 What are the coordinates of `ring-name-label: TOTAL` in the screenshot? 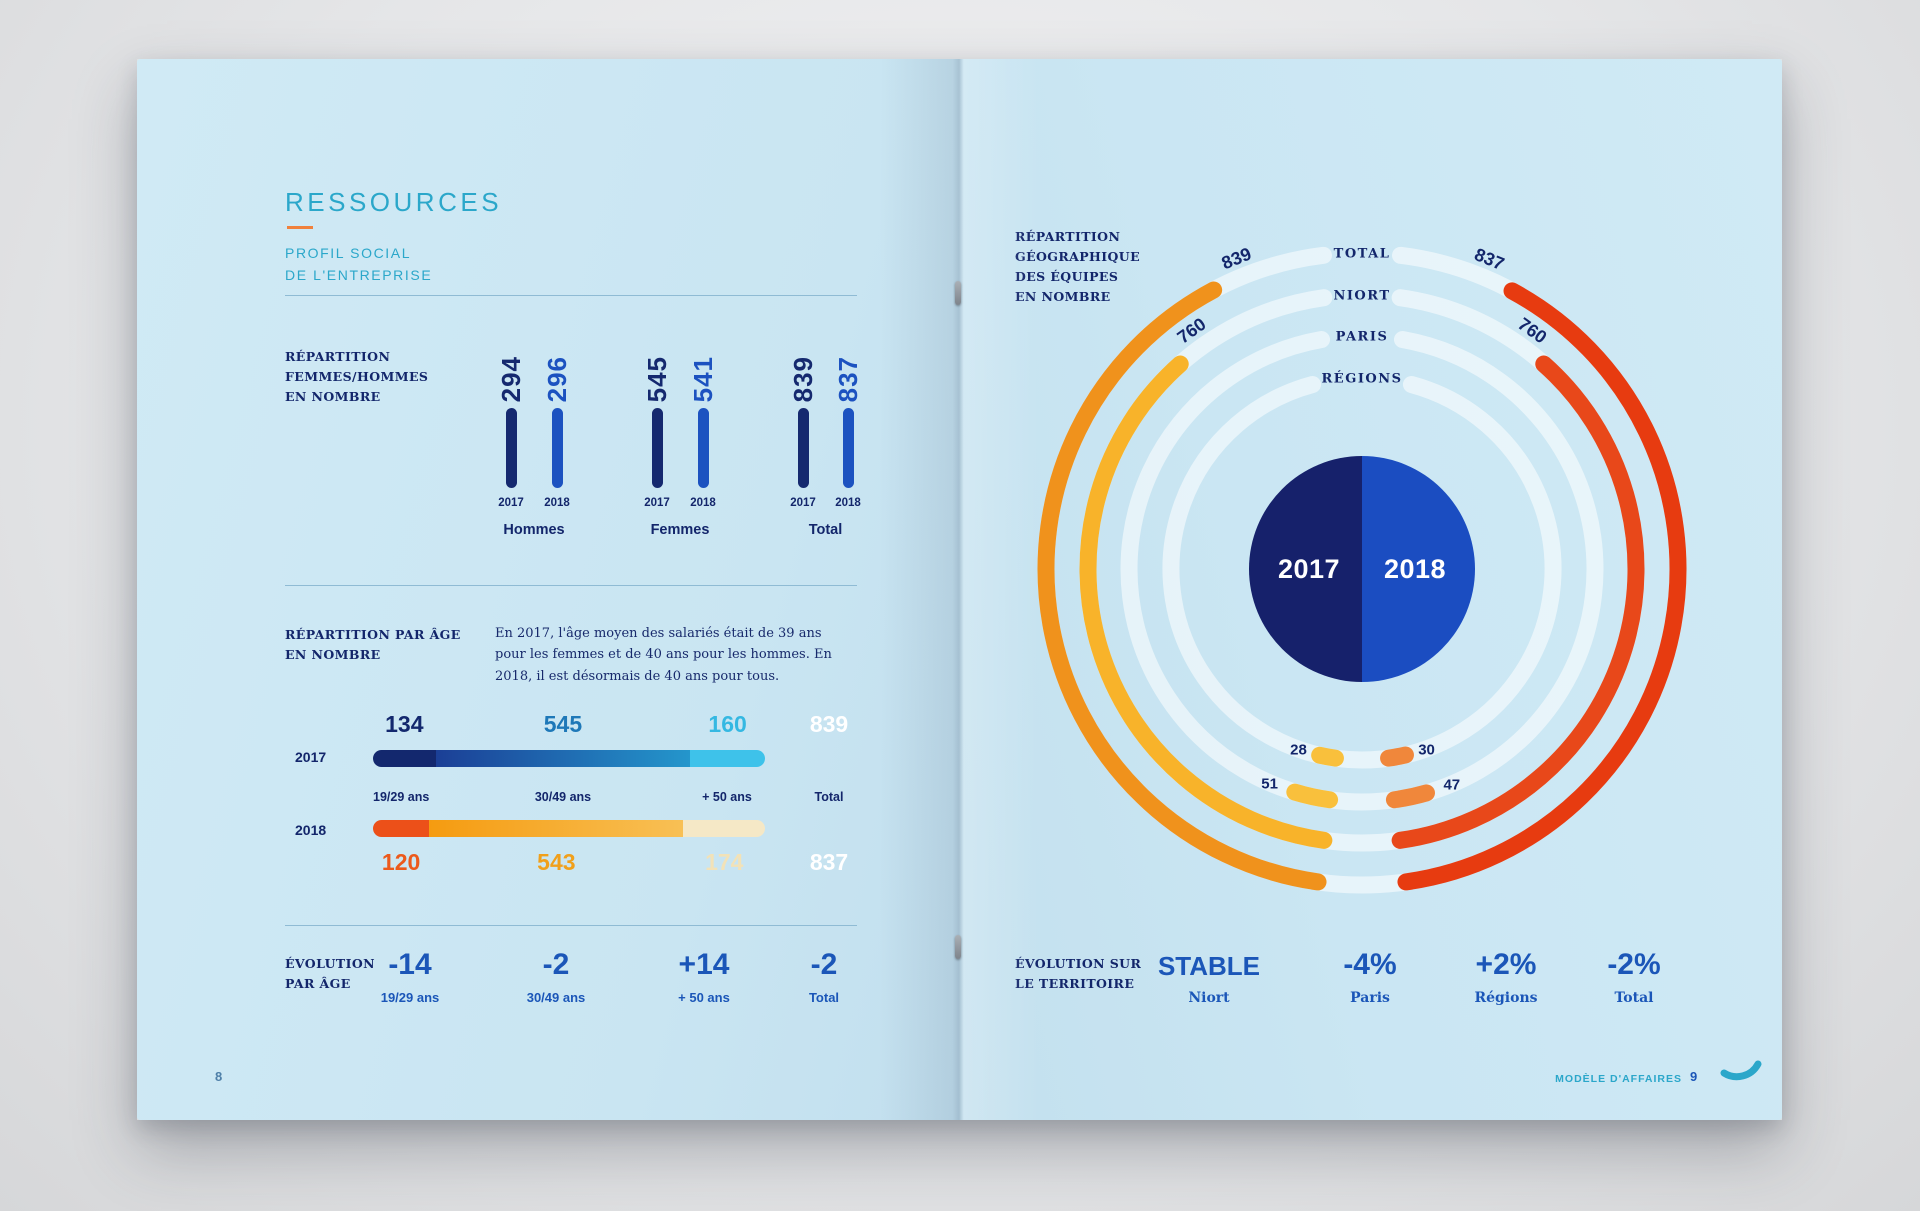 It's located at (1362, 254).